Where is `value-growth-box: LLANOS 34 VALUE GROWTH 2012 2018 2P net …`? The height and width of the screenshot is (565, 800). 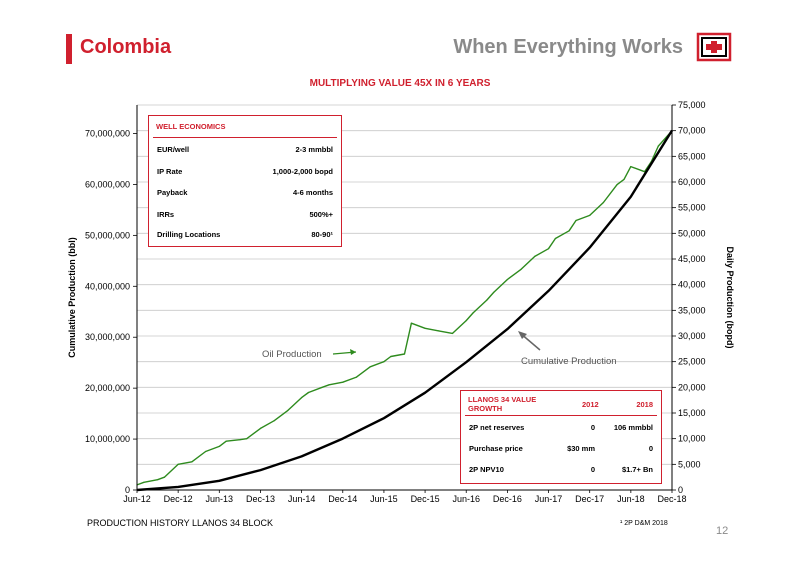
value-growth-box: LLANOS 34 VALUE GROWTH 2012 2018 2P net … is located at coordinates (561, 437).